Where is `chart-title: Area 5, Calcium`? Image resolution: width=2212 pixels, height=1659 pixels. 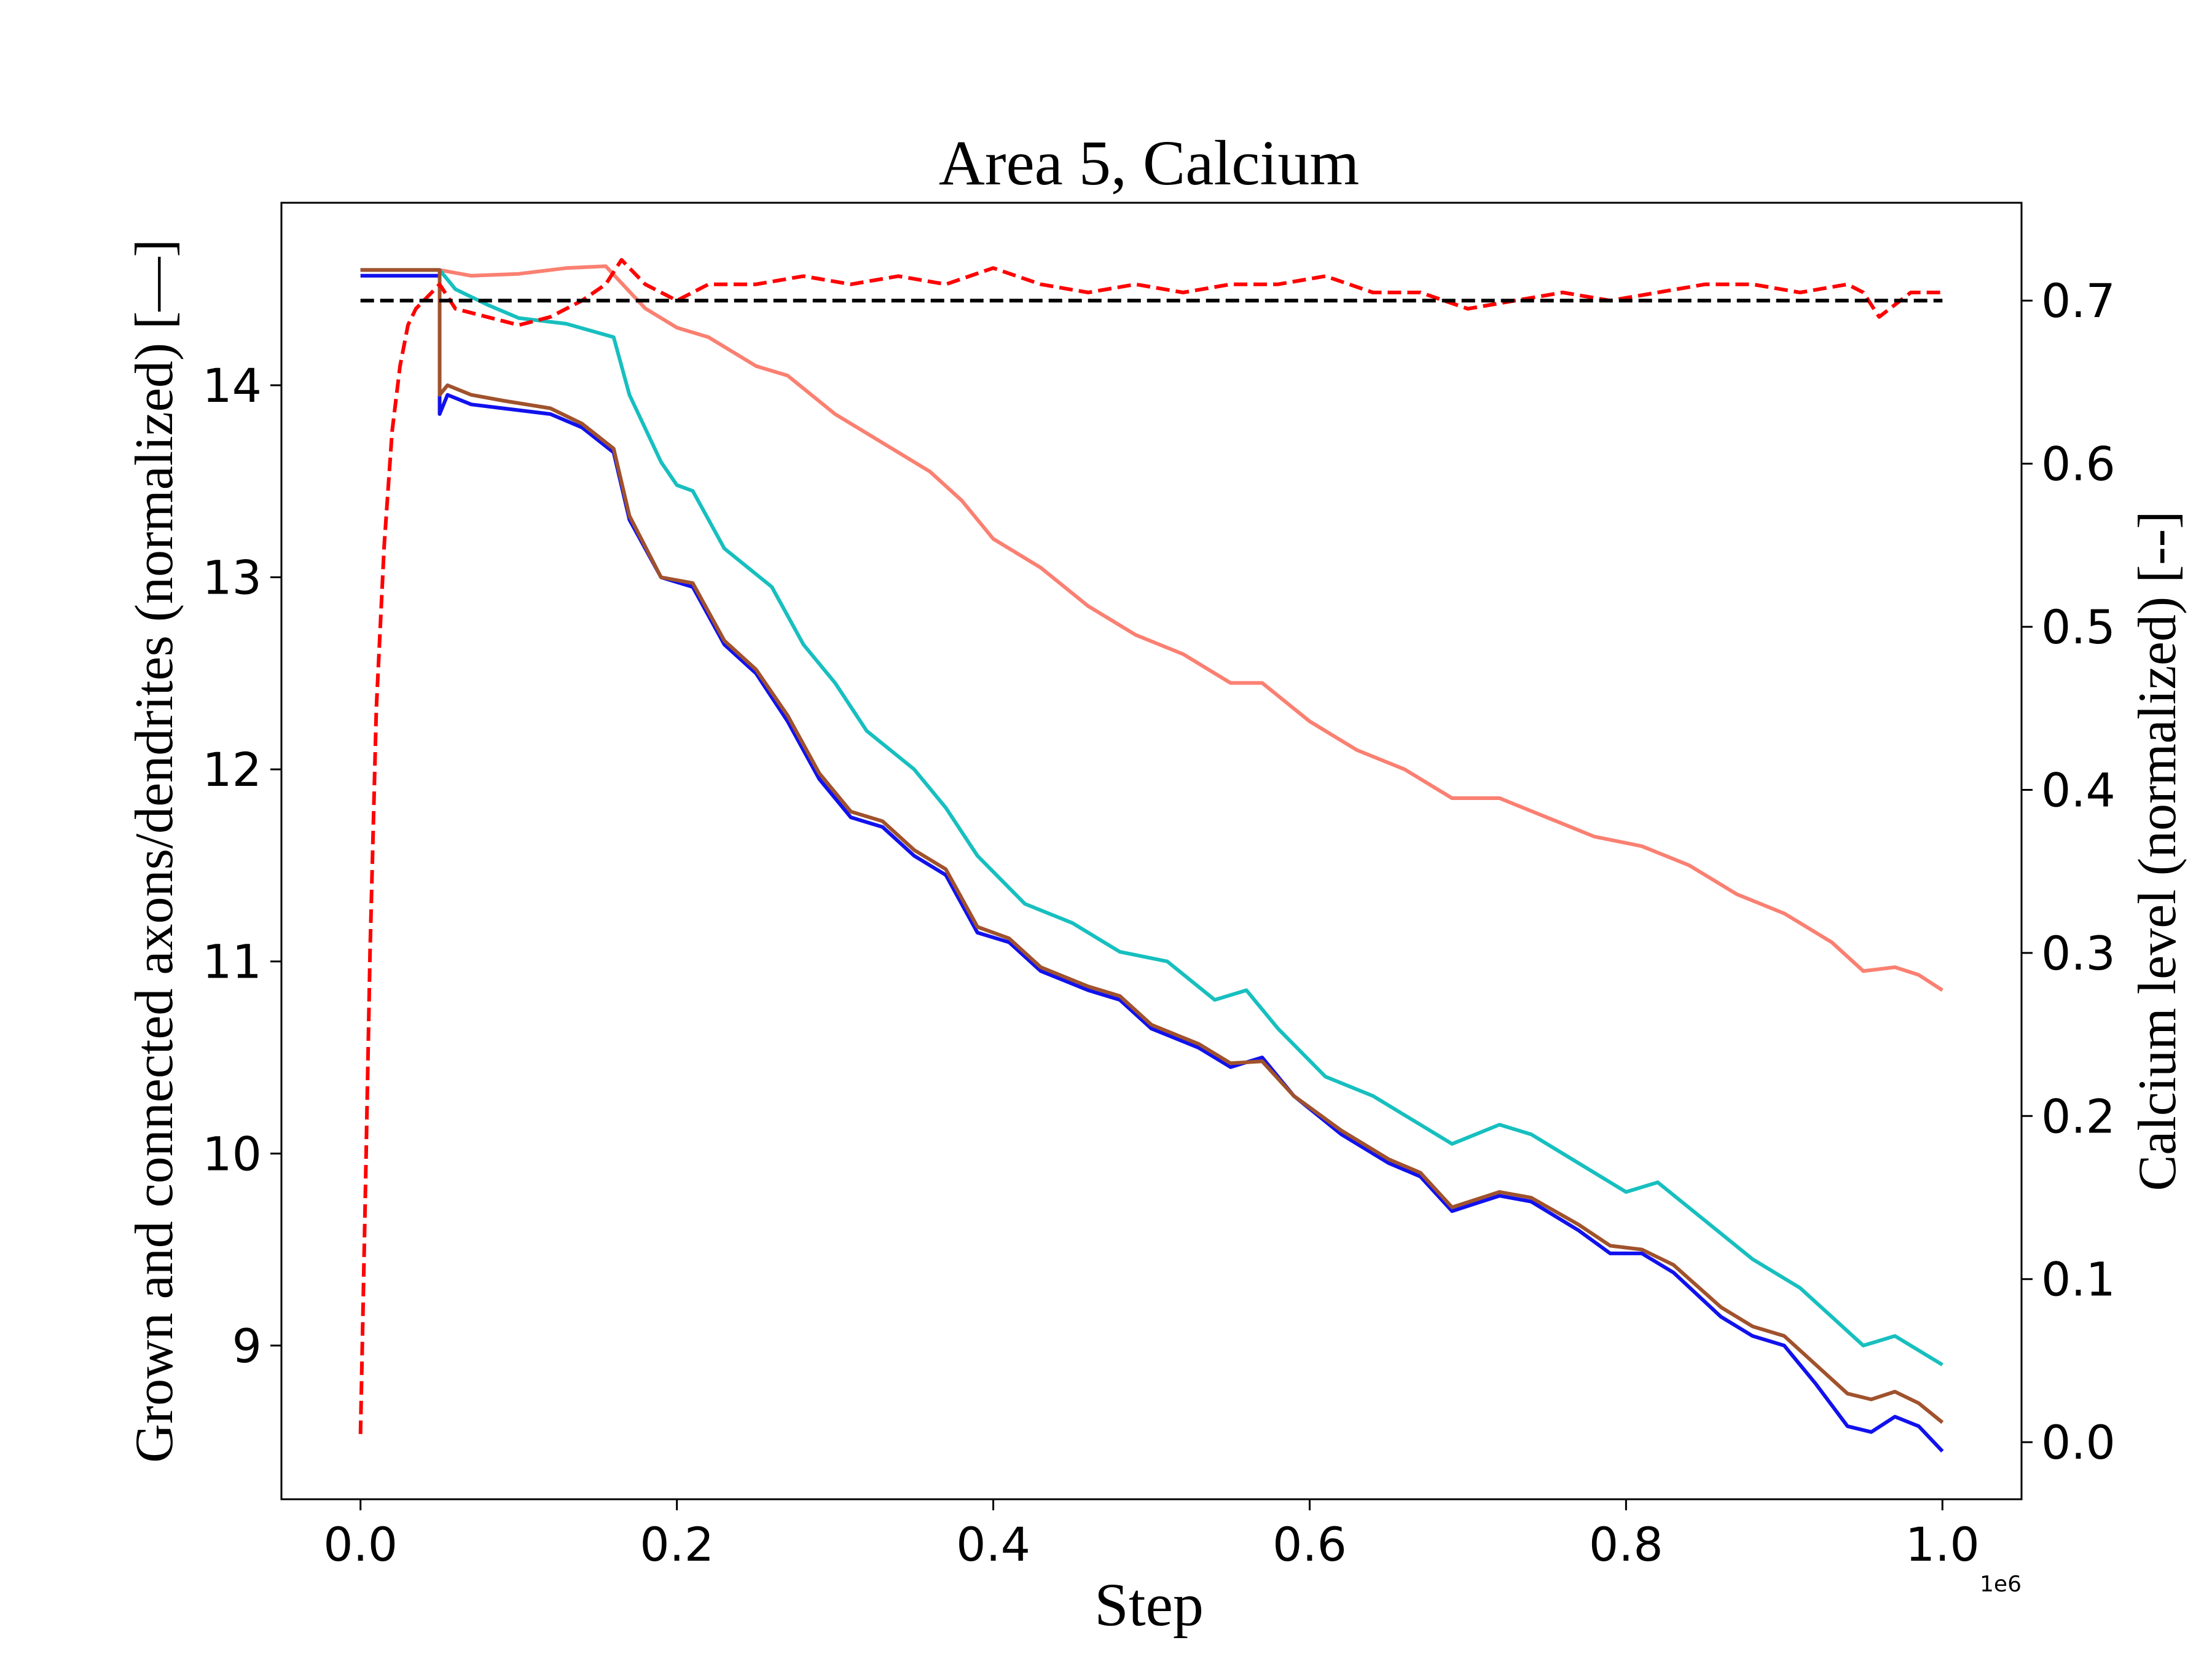 chart-title: Area 5, Calcium is located at coordinates (1149, 163).